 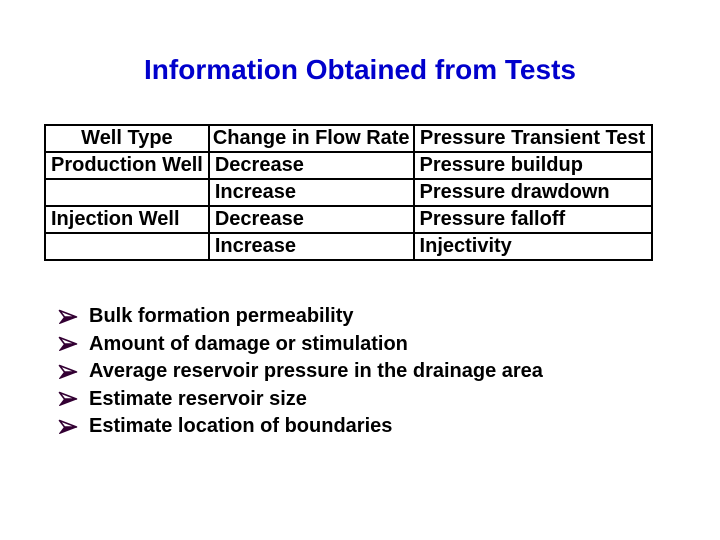 What do you see at coordinates (127, 219) in the screenshot?
I see `table-cell: Injection Well` at bounding box center [127, 219].